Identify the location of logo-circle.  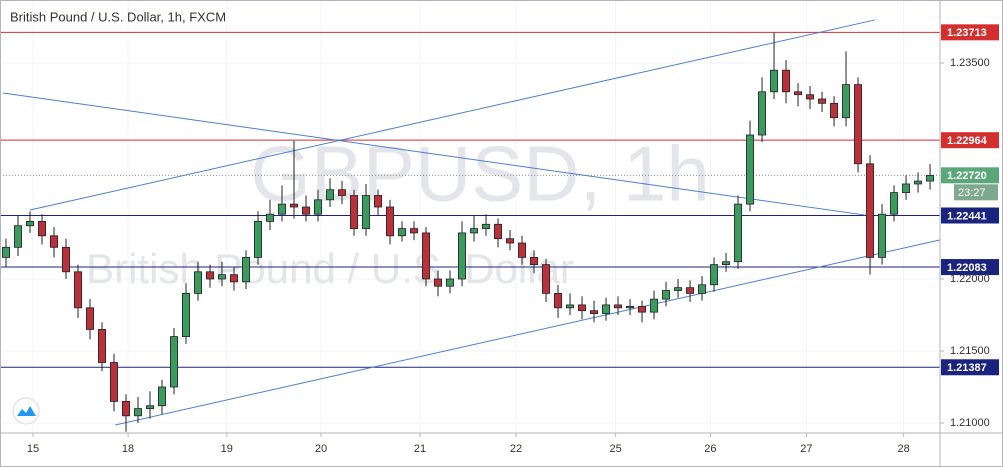
(26, 411).